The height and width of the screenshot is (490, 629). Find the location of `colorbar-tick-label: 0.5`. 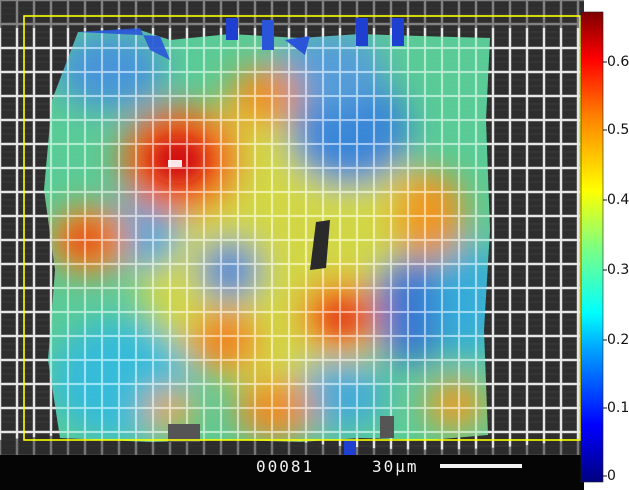

colorbar-tick-label: 0.5 is located at coordinates (618, 130).